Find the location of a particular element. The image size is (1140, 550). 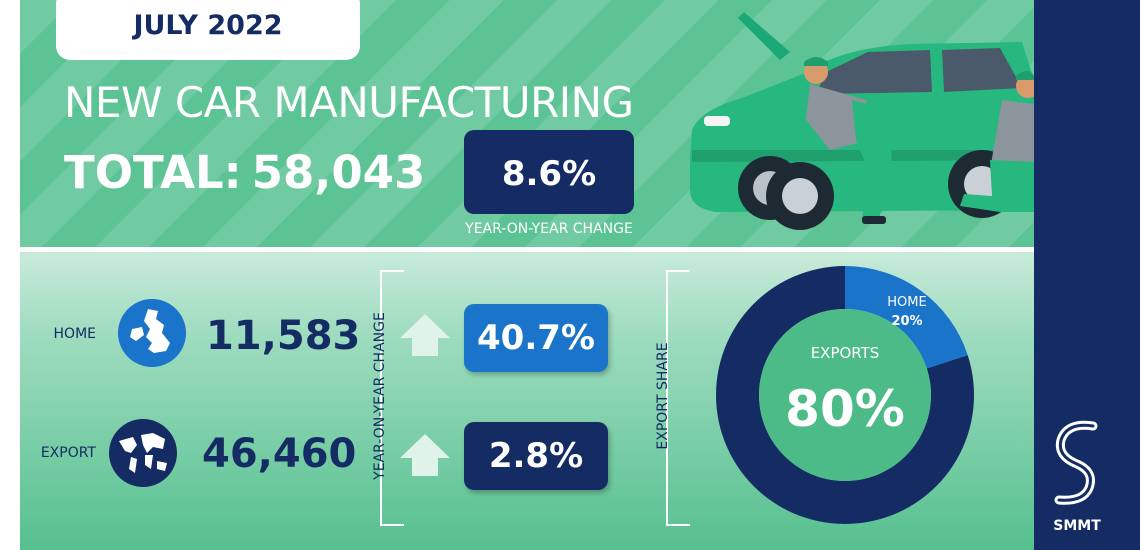

home-volume: 11,583 is located at coordinates (283, 336).